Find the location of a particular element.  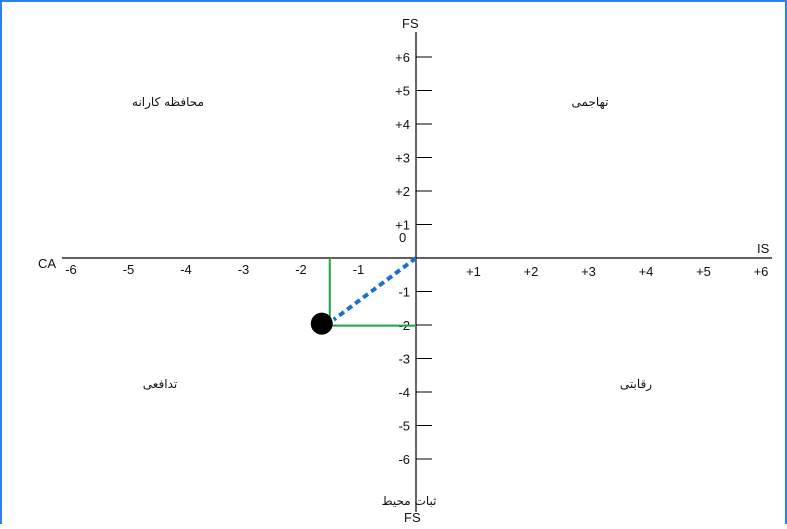

x-tick-label: +6 is located at coordinates (761, 271).